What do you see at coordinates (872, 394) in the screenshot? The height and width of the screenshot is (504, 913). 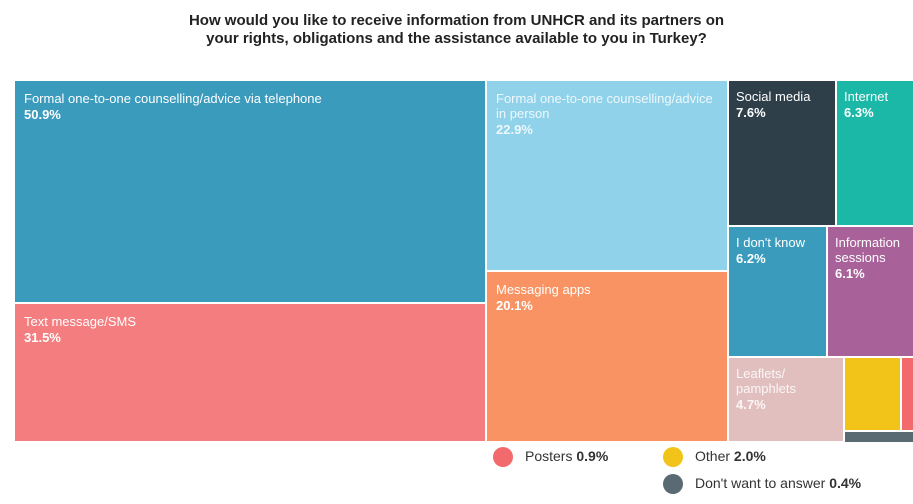 I see `treemap-tile-other` at bounding box center [872, 394].